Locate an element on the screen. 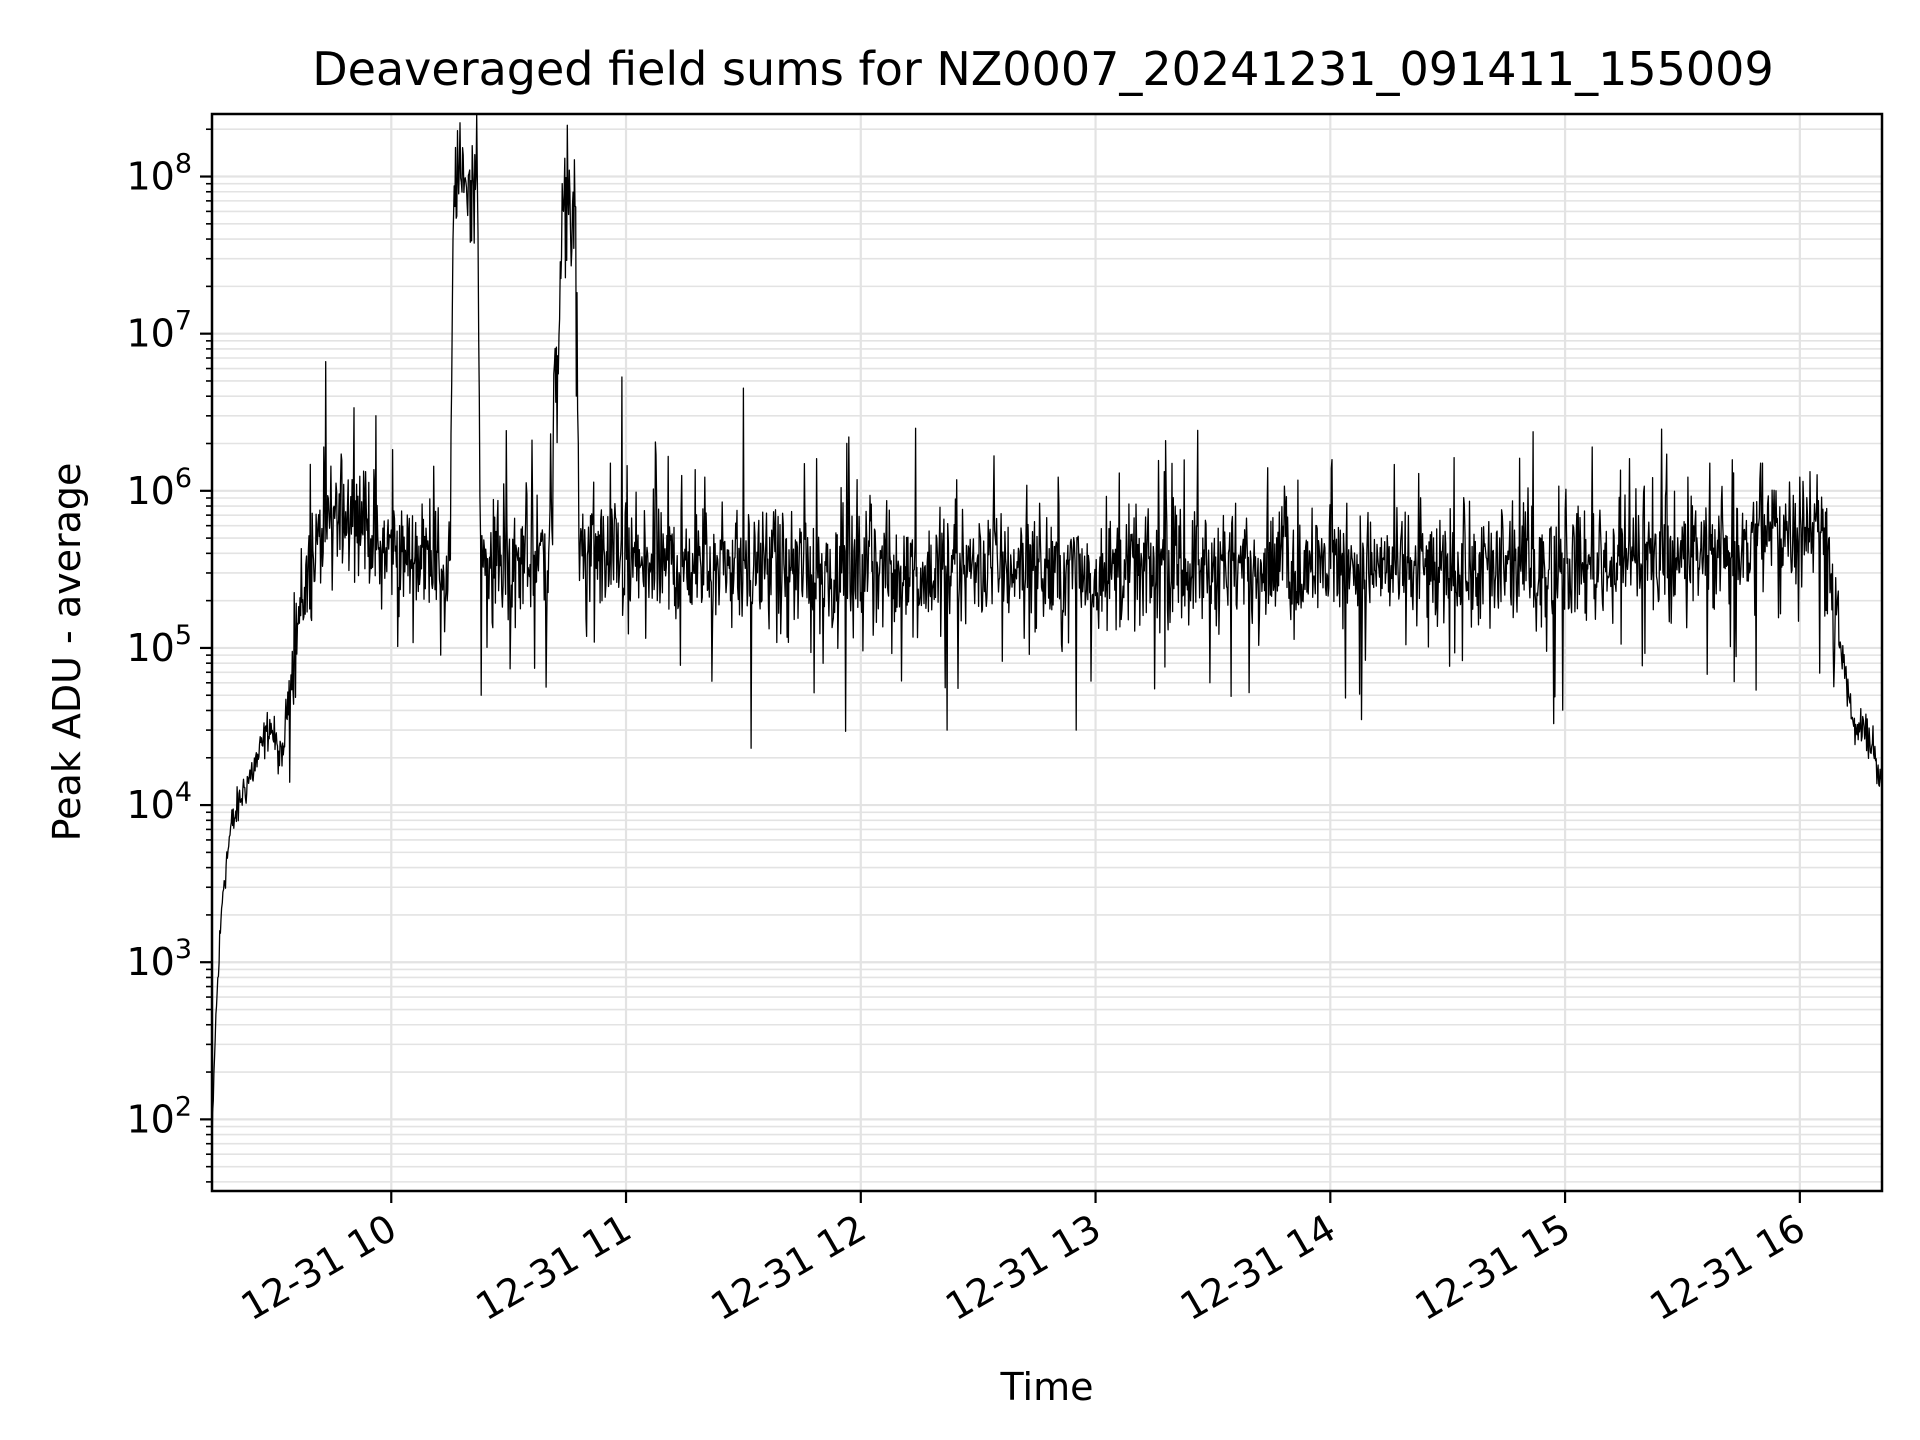  y-tick-label: 108 is located at coordinates (159, 174).